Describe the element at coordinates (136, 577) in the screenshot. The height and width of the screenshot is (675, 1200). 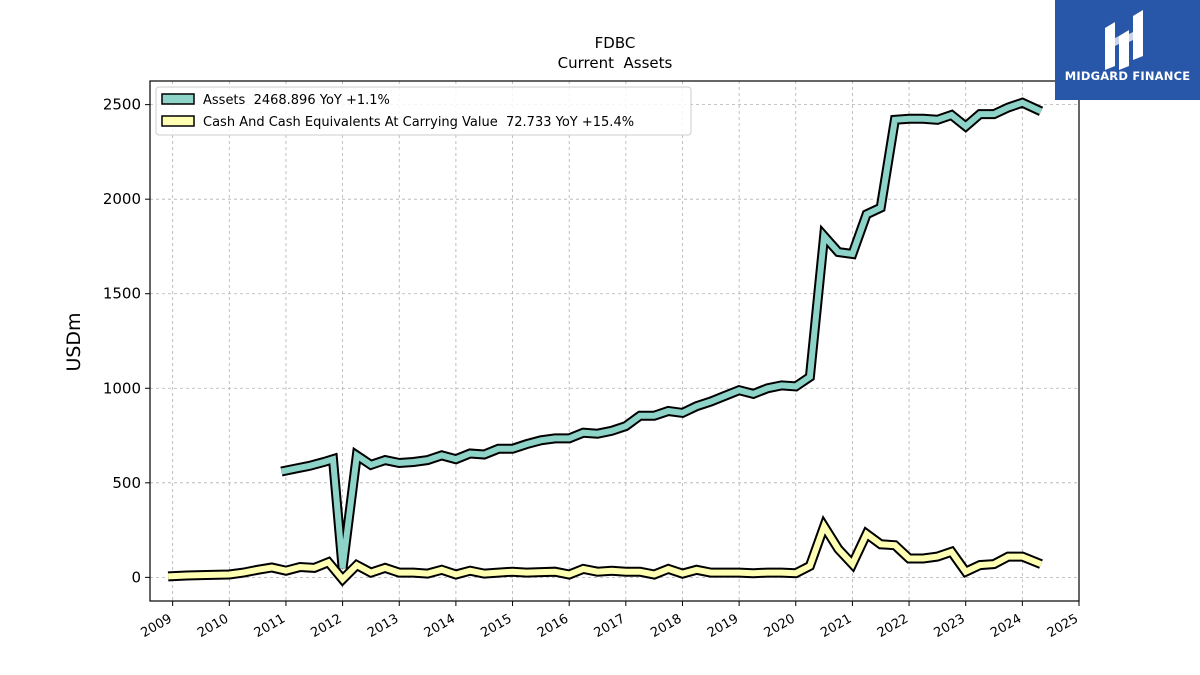
I see `y-tick-label: 0` at that location.